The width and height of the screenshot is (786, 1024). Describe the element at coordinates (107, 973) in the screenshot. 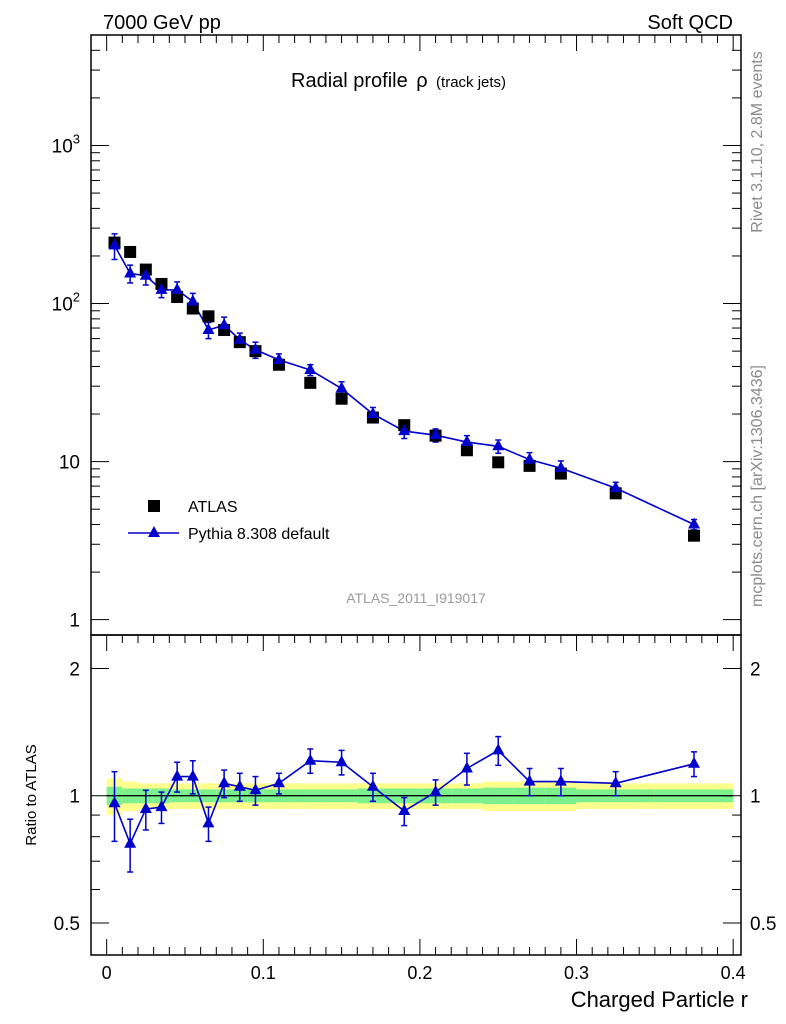

I see `x-tick-label: 0` at that location.